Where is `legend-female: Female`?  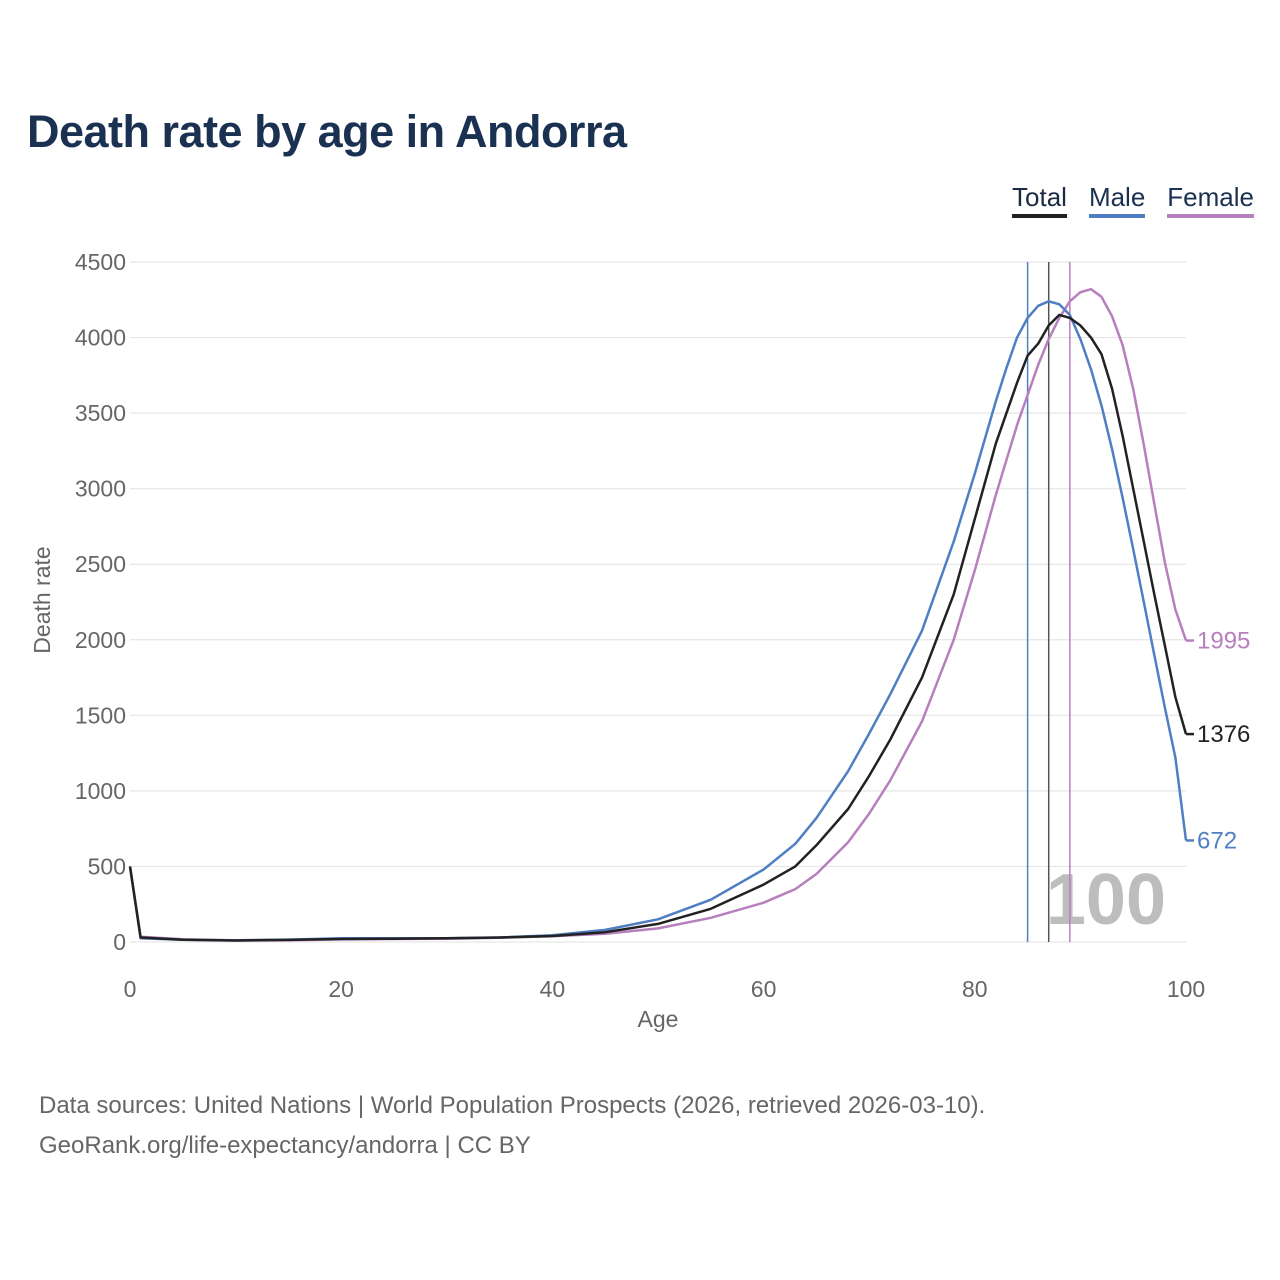 legend-female: Female is located at coordinates (1210, 200).